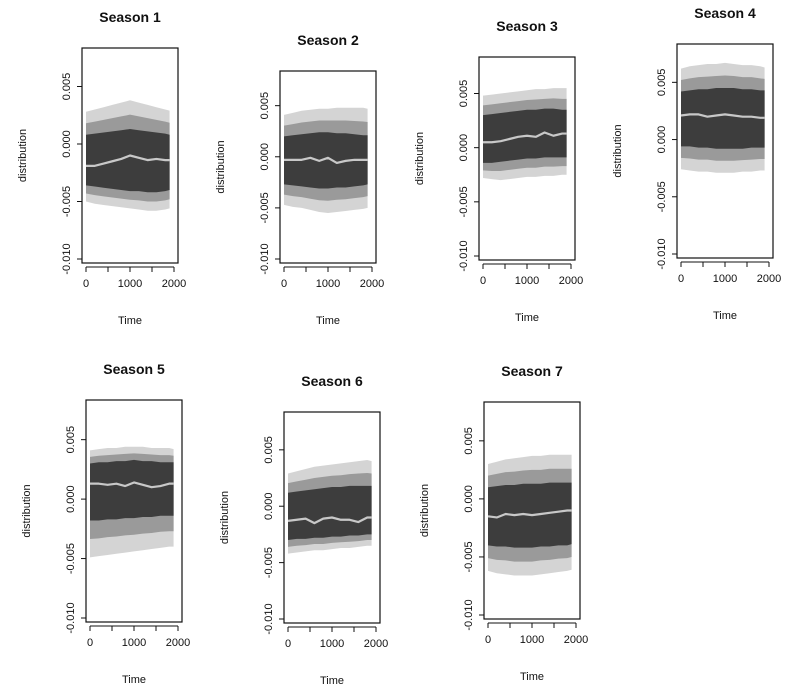 The width and height of the screenshot is (812, 700). What do you see at coordinates (130, 17) in the screenshot?
I see `panel-title: Season 1` at bounding box center [130, 17].